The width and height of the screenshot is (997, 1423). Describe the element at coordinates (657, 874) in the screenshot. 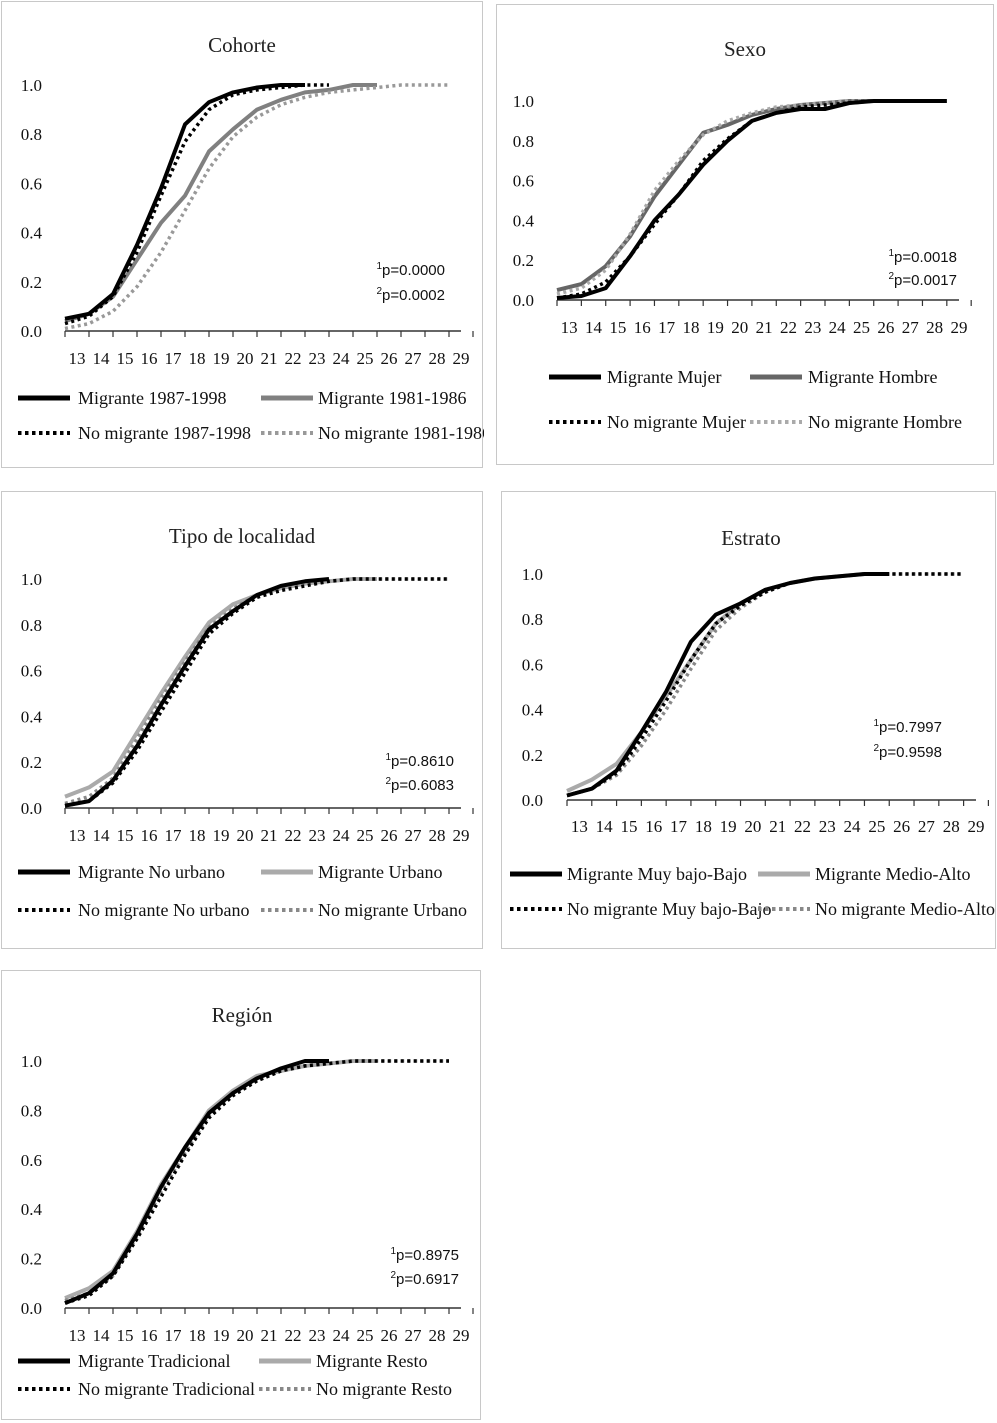

I see `legend-label: Migrante Muy bajo-Bajo` at that location.